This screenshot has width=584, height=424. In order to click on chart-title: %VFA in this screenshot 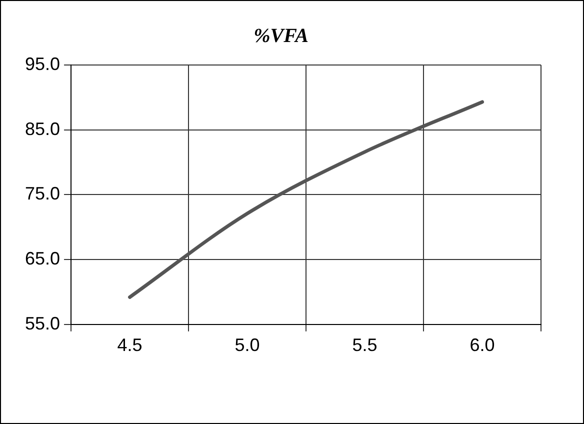, I will do `click(281, 36)`.